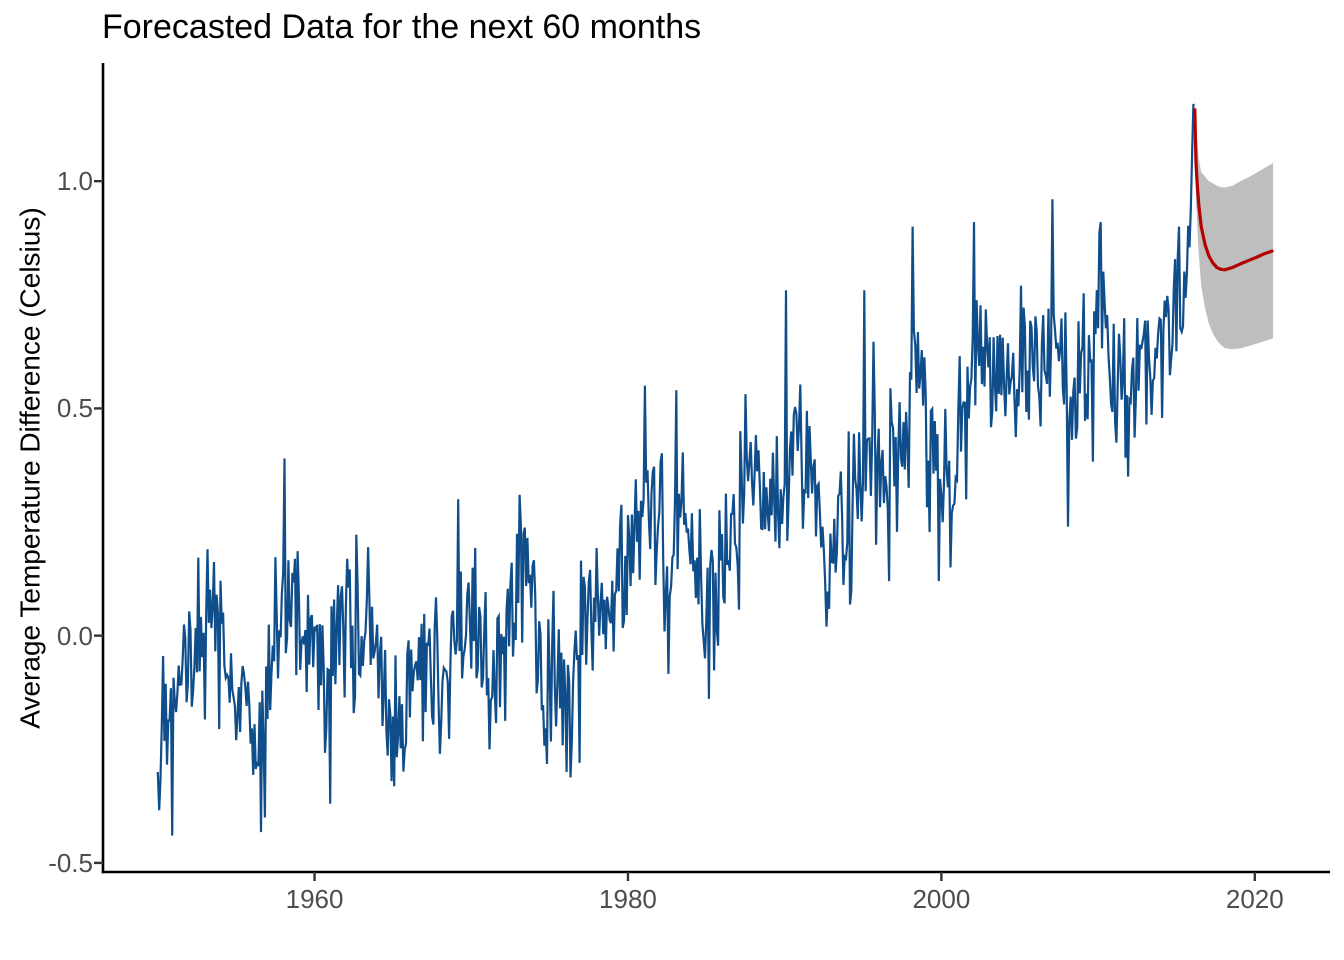 This screenshot has width=1344, height=960. Describe the element at coordinates (314, 899) in the screenshot. I see `x-tick-label: 1960` at that location.